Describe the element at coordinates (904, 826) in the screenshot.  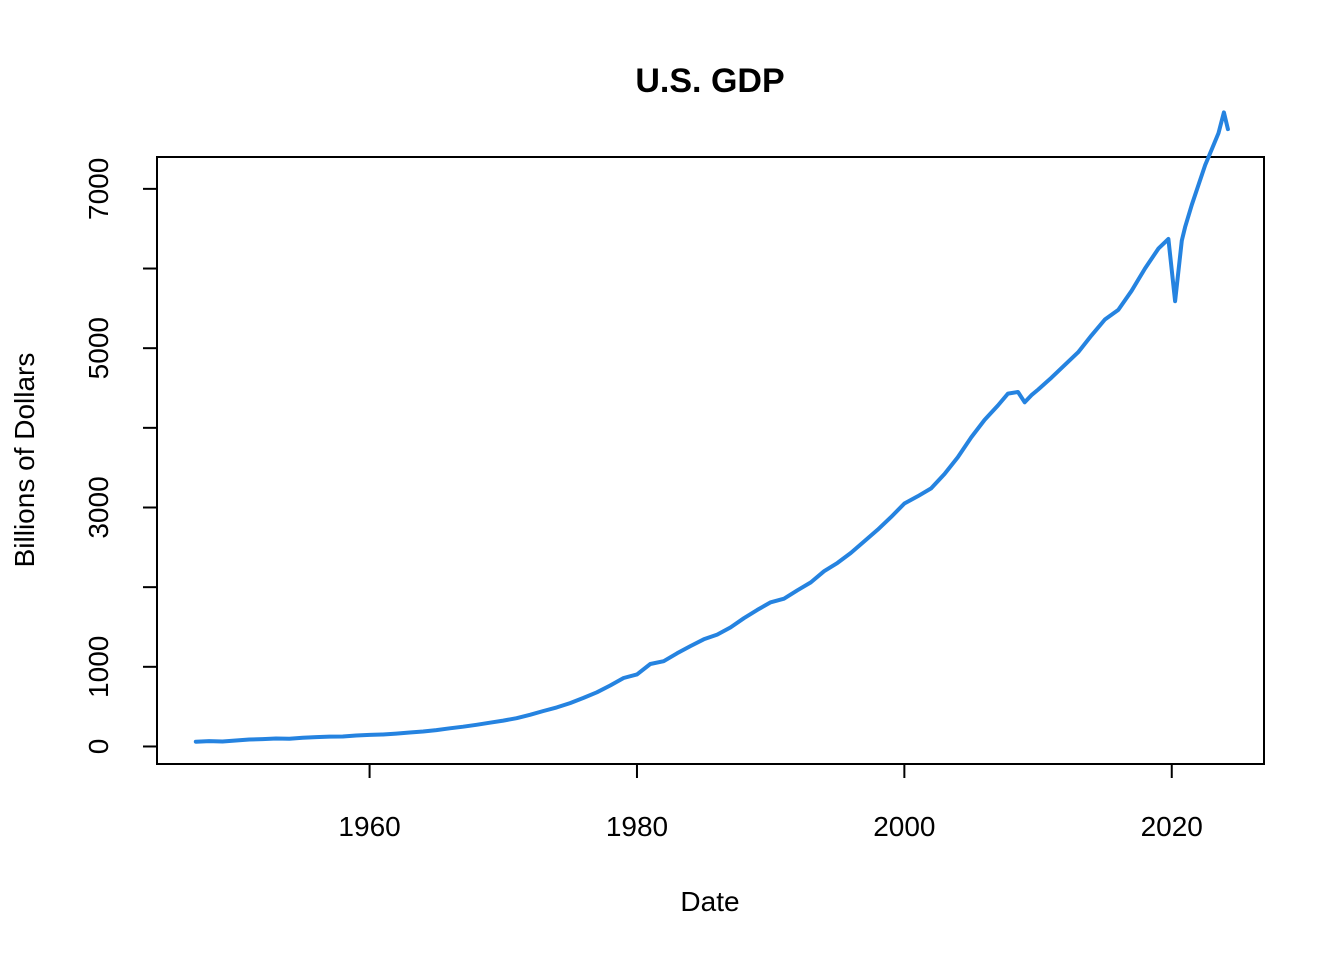
I see `x-tick-label: 2000` at that location.